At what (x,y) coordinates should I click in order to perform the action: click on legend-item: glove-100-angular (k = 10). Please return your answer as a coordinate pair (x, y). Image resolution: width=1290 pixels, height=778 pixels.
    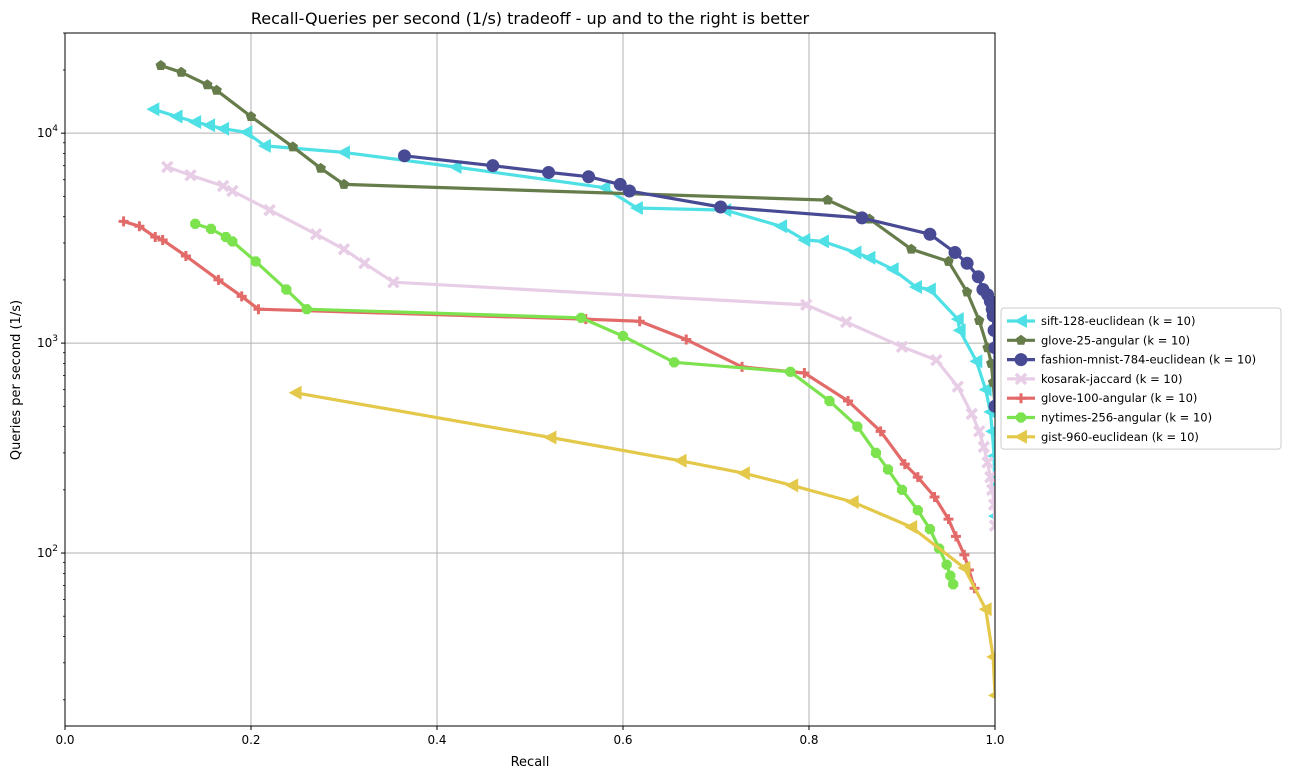
    Looking at the image, I should click on (1102, 398).